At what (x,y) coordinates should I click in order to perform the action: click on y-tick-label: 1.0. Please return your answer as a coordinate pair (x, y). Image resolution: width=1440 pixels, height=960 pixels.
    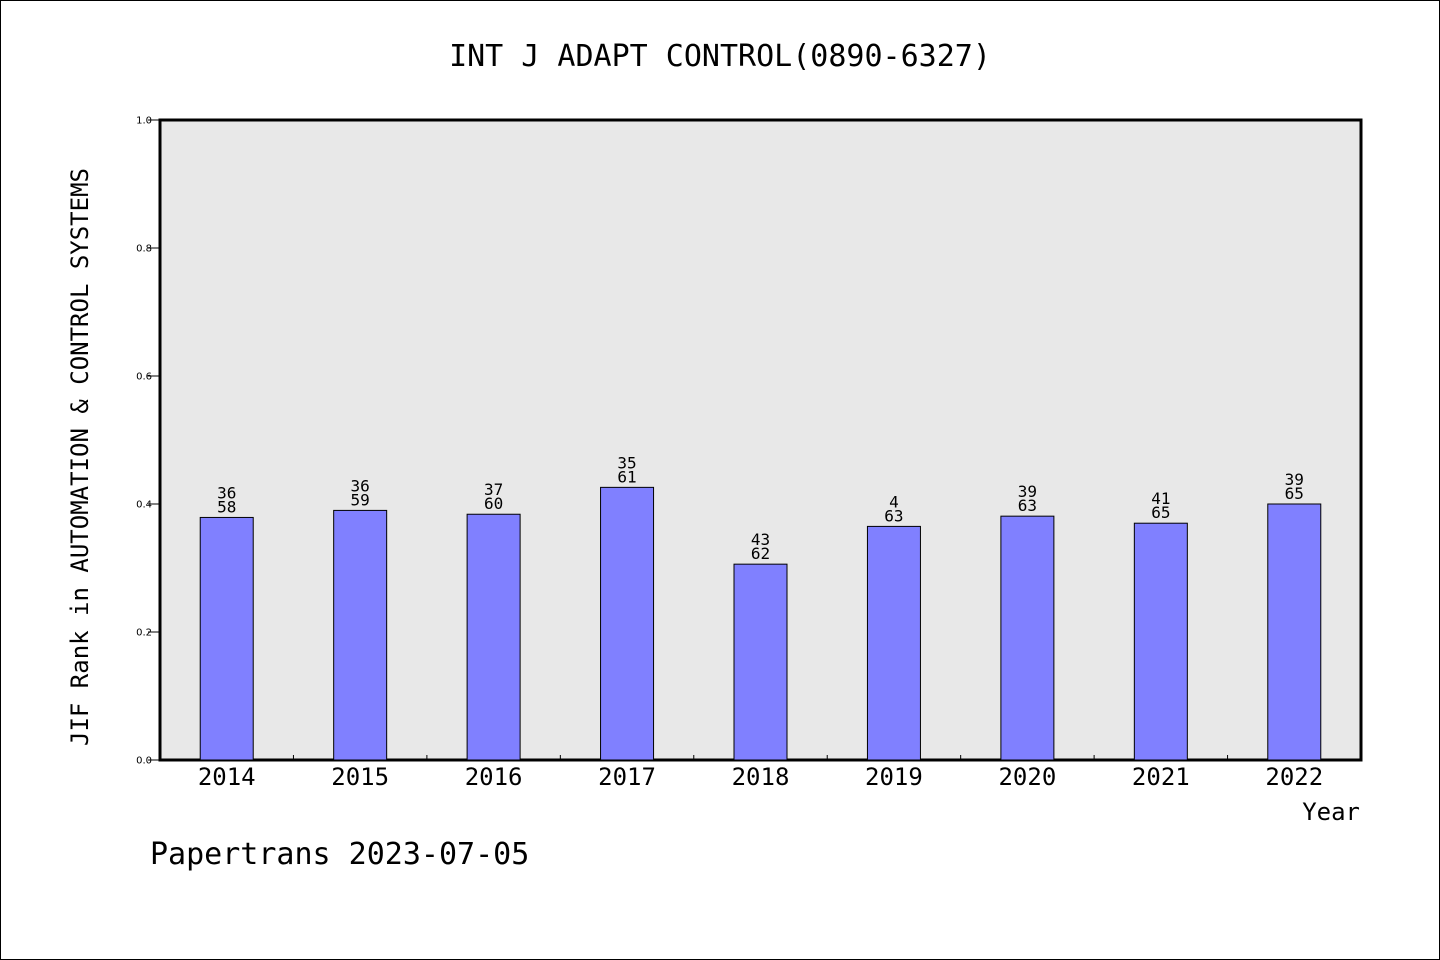
    Looking at the image, I should click on (144, 121).